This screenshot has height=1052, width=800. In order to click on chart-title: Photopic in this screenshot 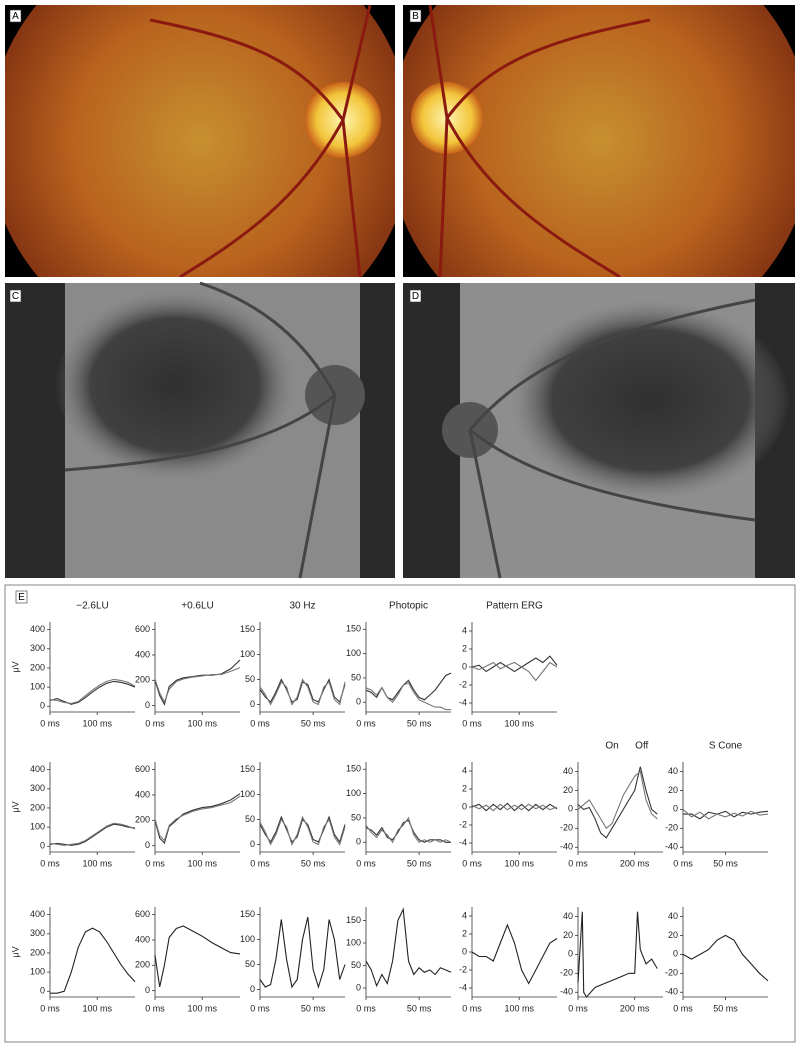, I will do `click(408, 606)`.